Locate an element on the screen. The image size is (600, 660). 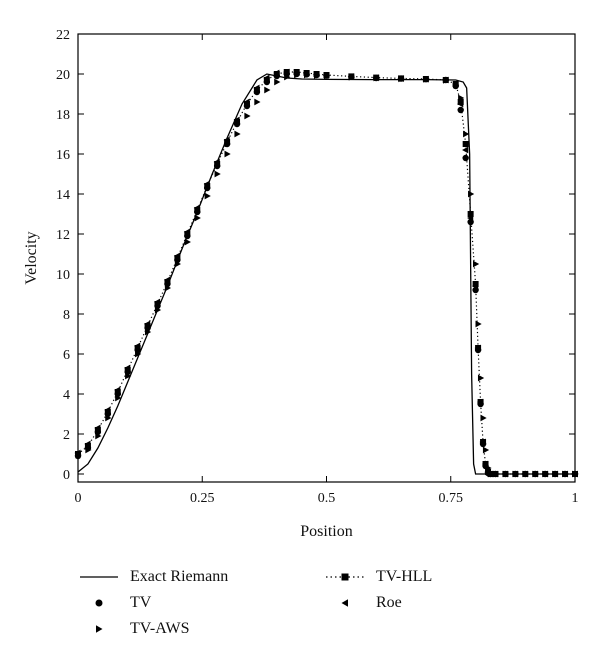
legend-item-roe: Roe is located at coordinates (363, 603).